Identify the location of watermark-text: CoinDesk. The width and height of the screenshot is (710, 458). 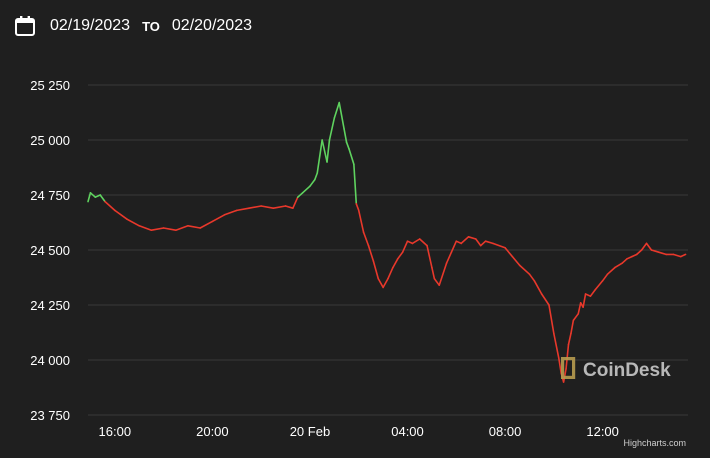
(627, 370).